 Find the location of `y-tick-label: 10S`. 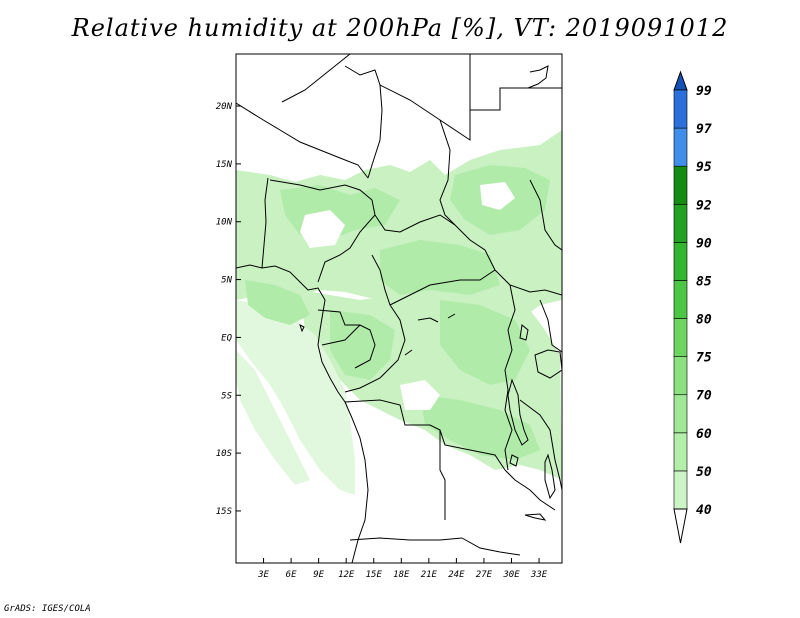

y-tick-label: 10S is located at coordinates (224, 454).